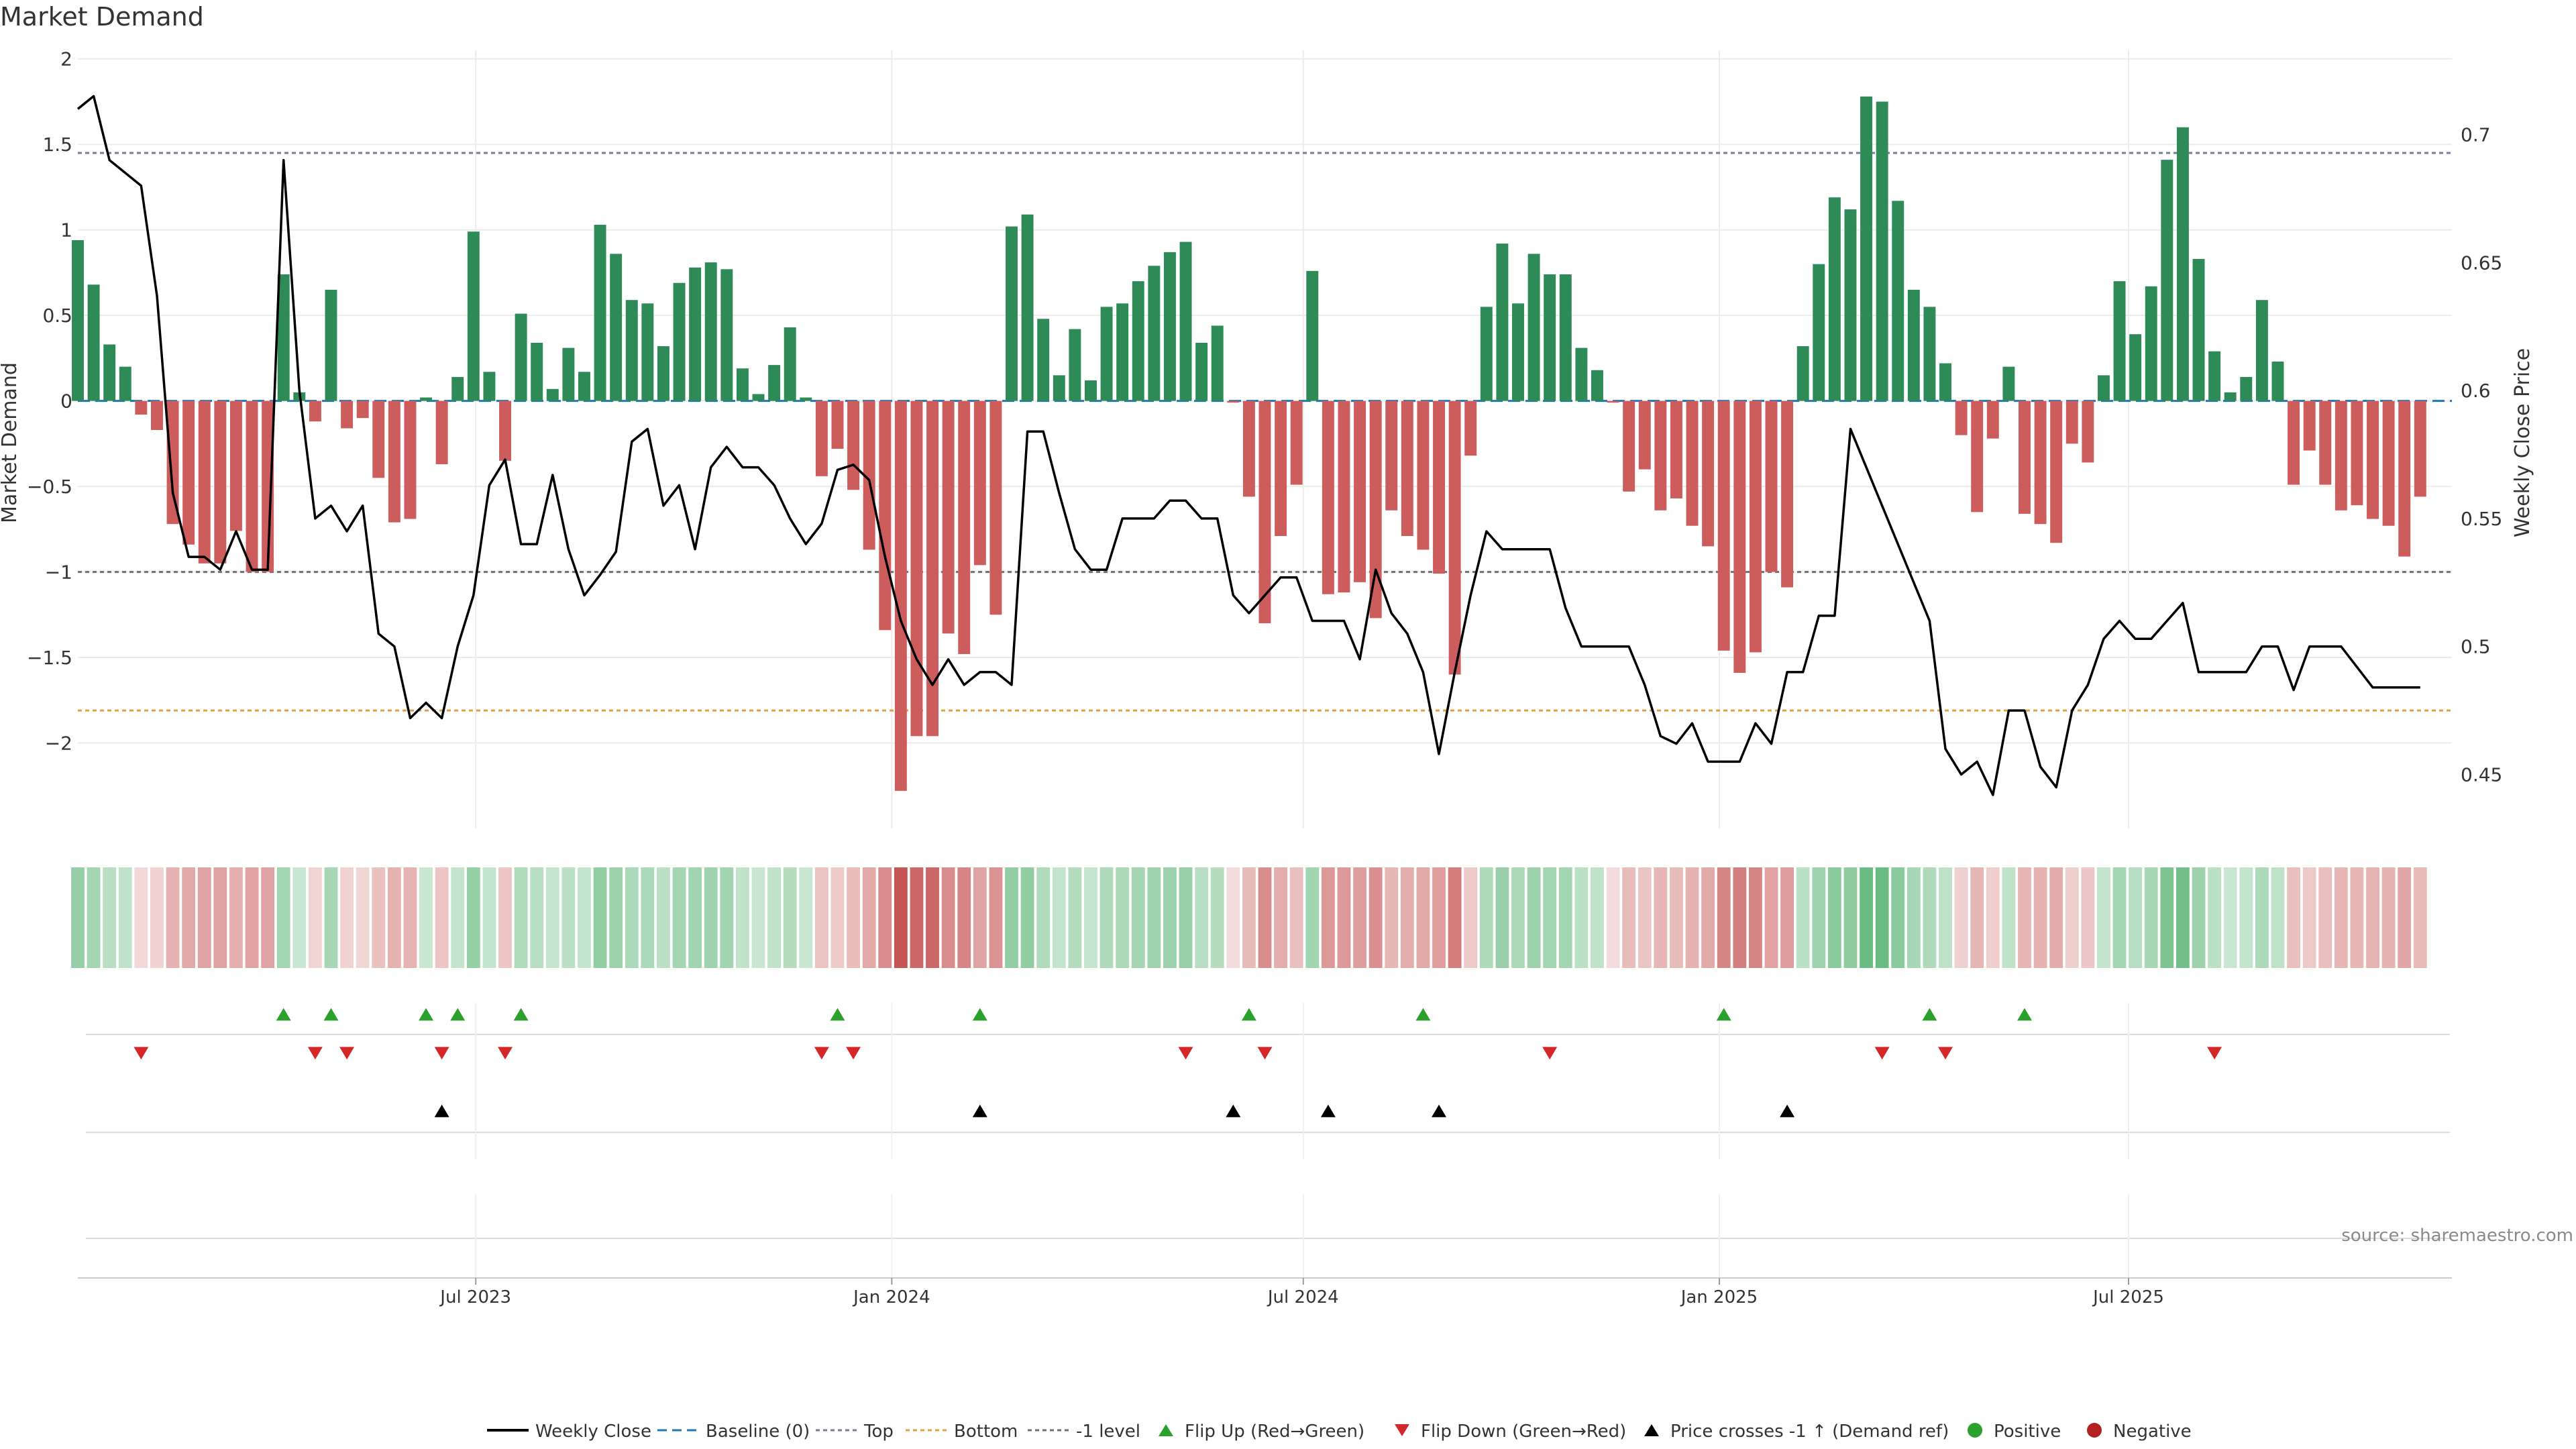 The height and width of the screenshot is (1449, 2576). What do you see at coordinates (2522, 442) in the screenshot?
I see `y2-axis-label: Weekly Close Price` at bounding box center [2522, 442].